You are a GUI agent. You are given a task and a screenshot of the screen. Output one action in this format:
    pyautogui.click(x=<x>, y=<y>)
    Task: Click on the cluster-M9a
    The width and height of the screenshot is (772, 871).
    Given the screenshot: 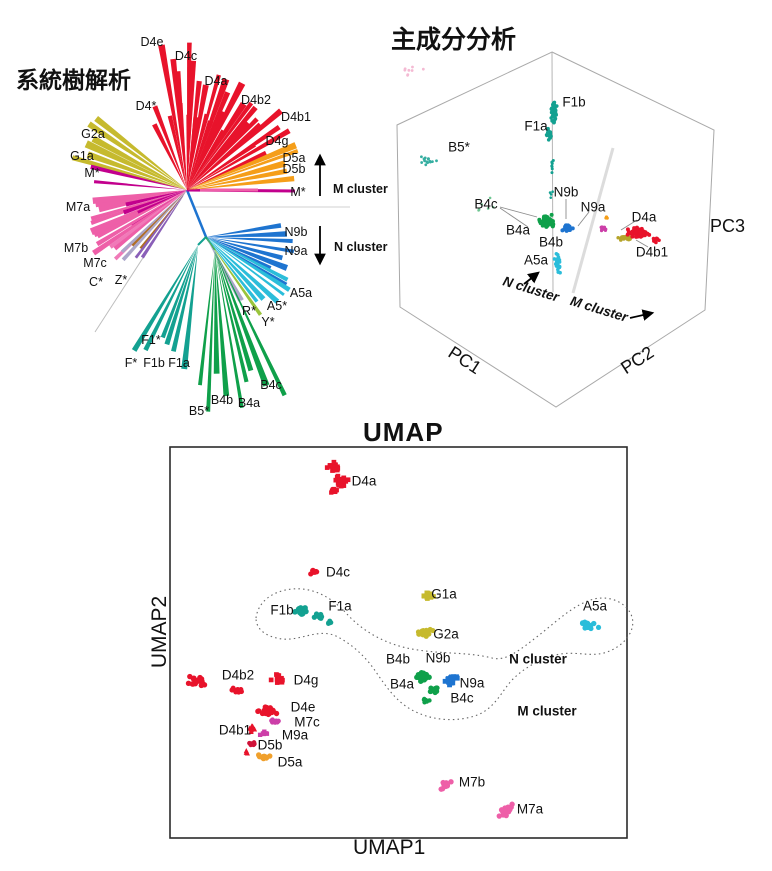 What is the action you would take?
    pyautogui.click(x=263, y=733)
    